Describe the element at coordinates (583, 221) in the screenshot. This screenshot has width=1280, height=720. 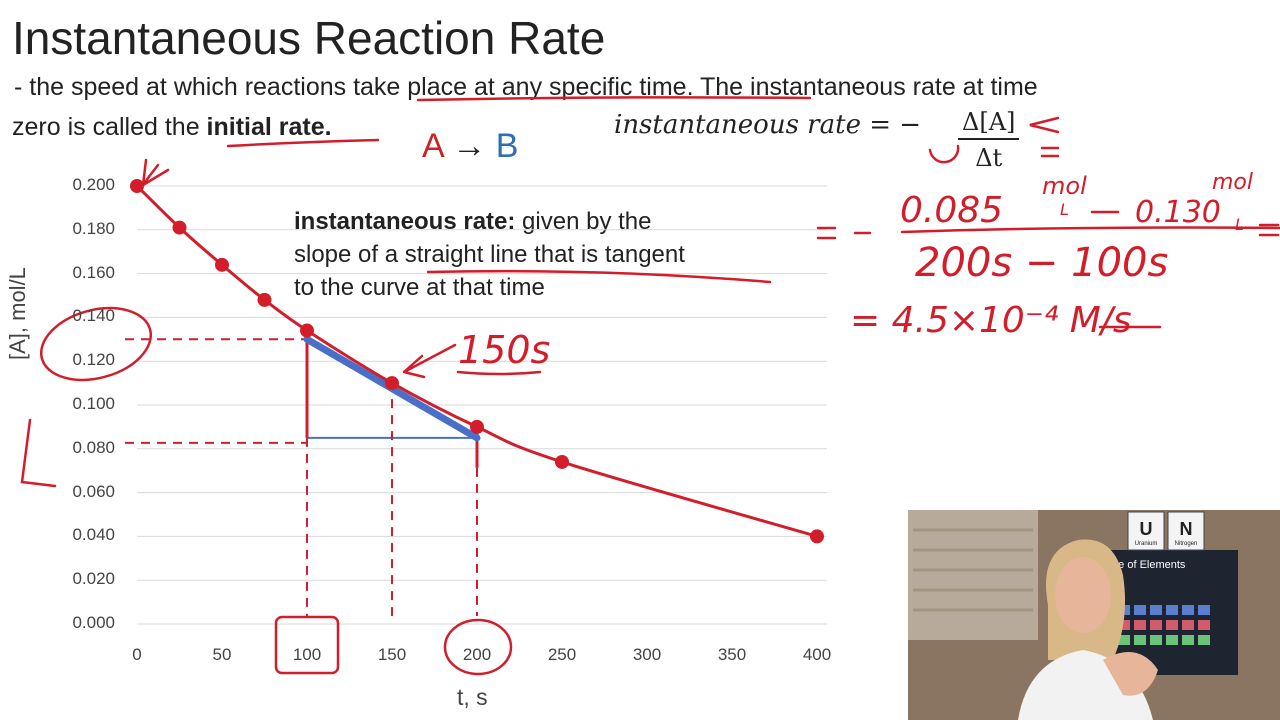
I see `callout-line-1: given by the` at that location.